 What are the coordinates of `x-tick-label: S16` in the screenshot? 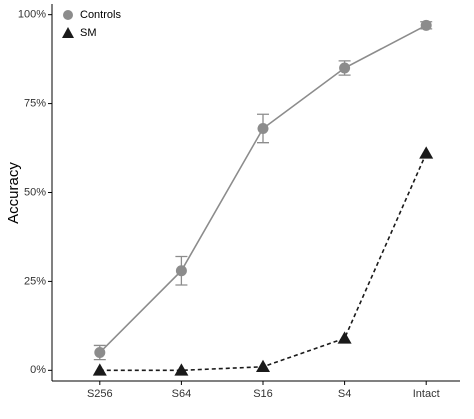 It's located at (263, 394).